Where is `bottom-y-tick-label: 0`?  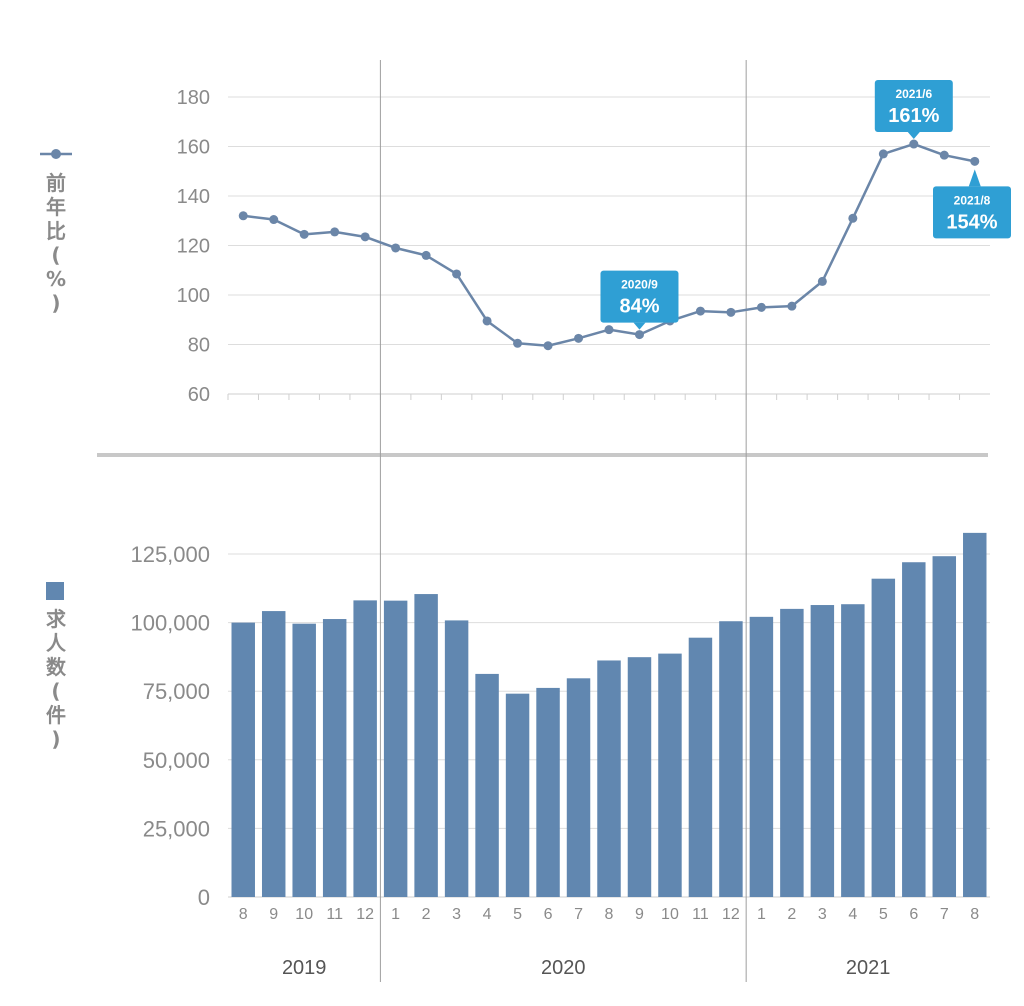
bottom-y-tick-label: 0 is located at coordinates (204, 897).